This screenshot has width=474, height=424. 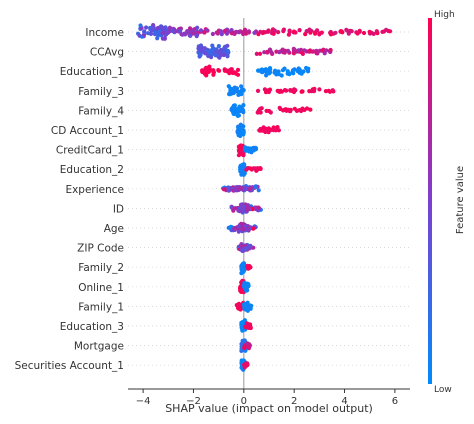 I want to click on feature-label: Family_1, so click(x=101, y=307).